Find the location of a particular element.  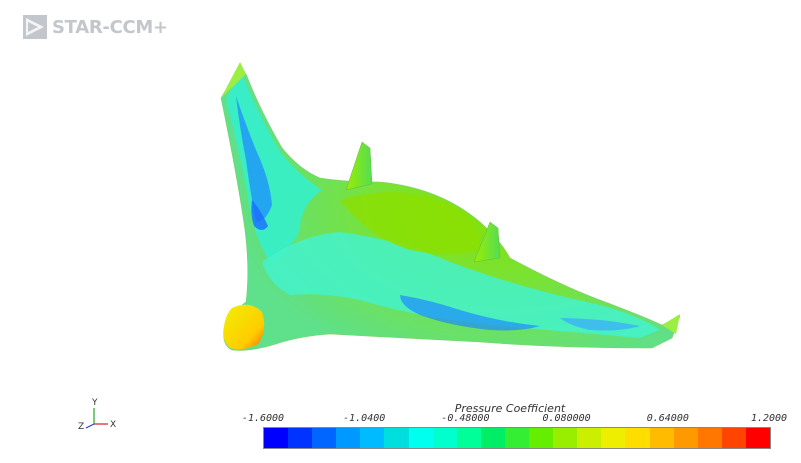

suction-peak-left-wing is located at coordinates (254, 159).